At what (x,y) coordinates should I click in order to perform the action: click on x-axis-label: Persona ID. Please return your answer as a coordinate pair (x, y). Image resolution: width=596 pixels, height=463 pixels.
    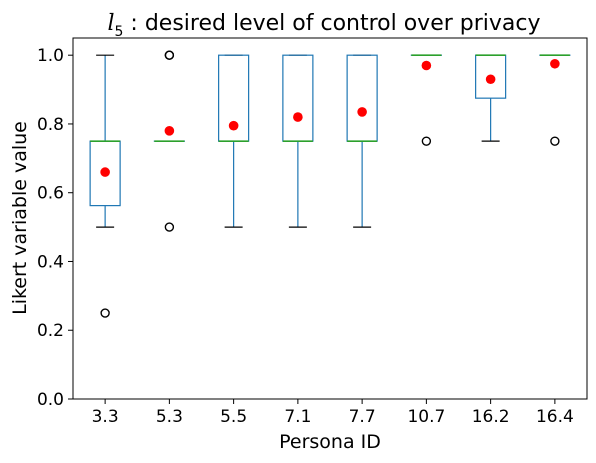
    Looking at the image, I should click on (330, 442).